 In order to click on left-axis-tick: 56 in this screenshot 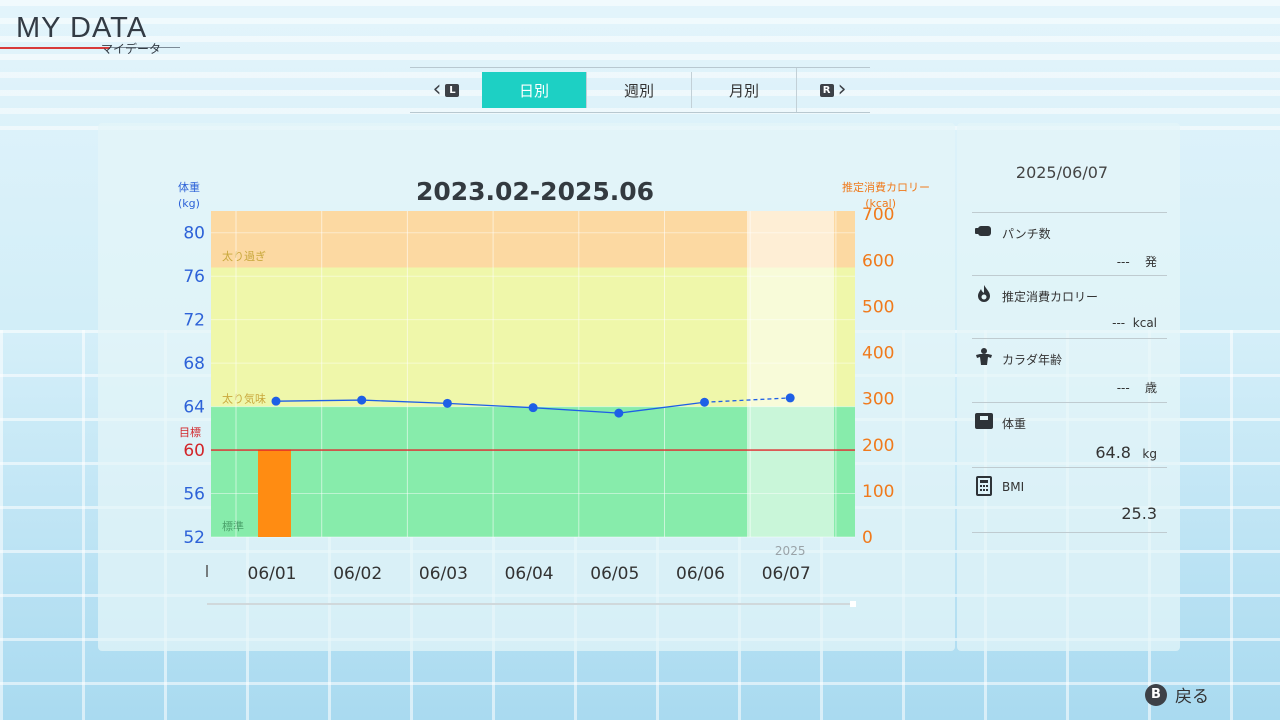, I will do `click(194, 495)`.